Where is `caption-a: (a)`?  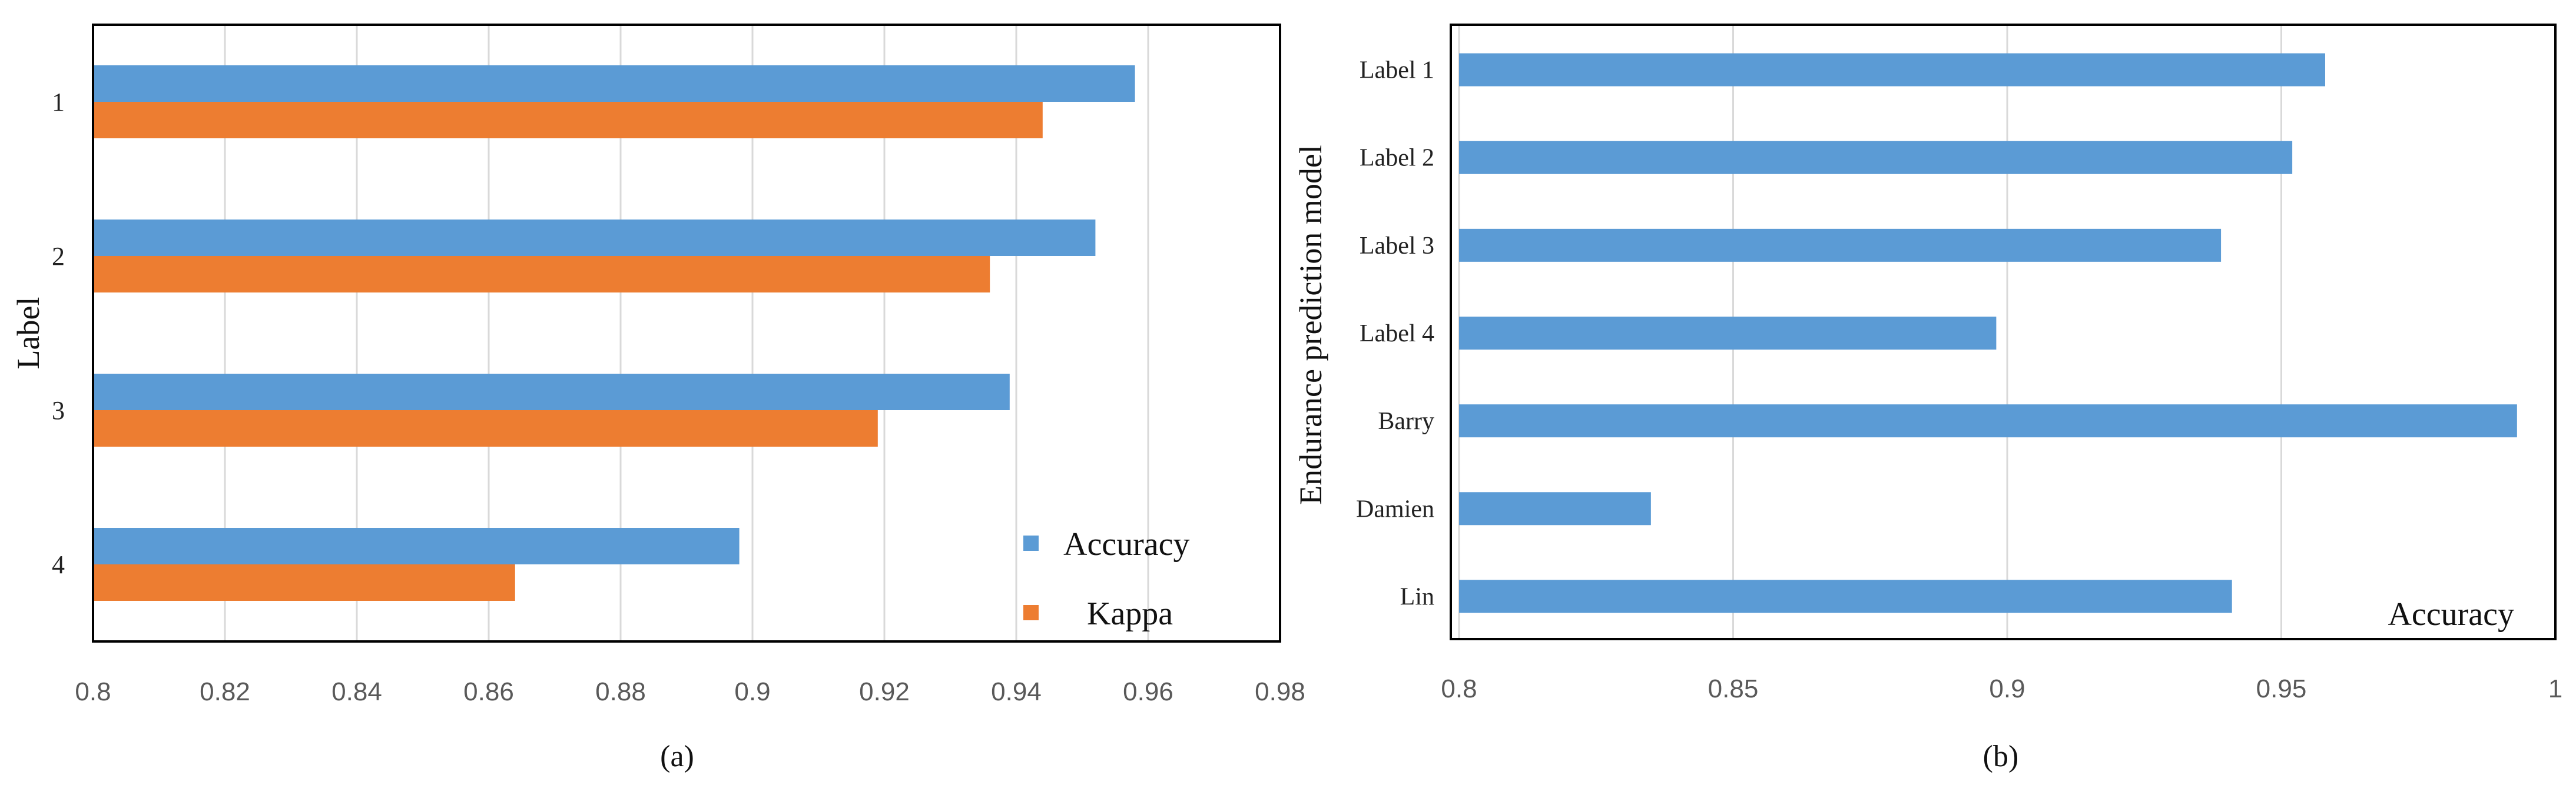 caption-a: (a) is located at coordinates (677, 756).